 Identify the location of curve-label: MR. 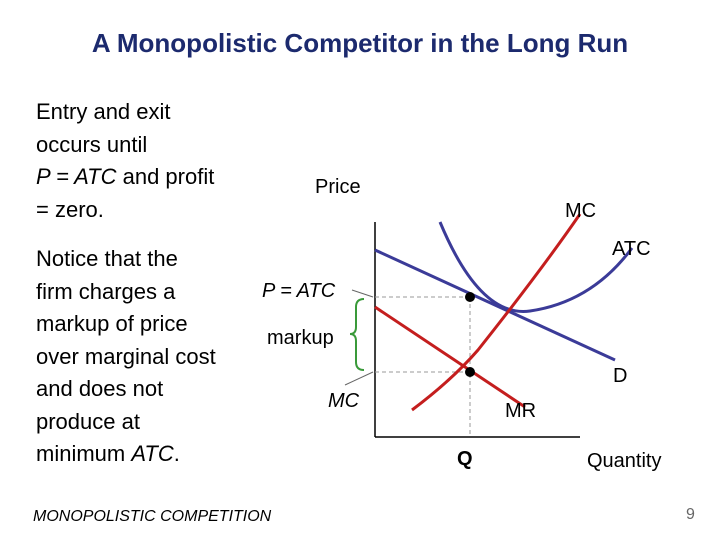
(520, 411).